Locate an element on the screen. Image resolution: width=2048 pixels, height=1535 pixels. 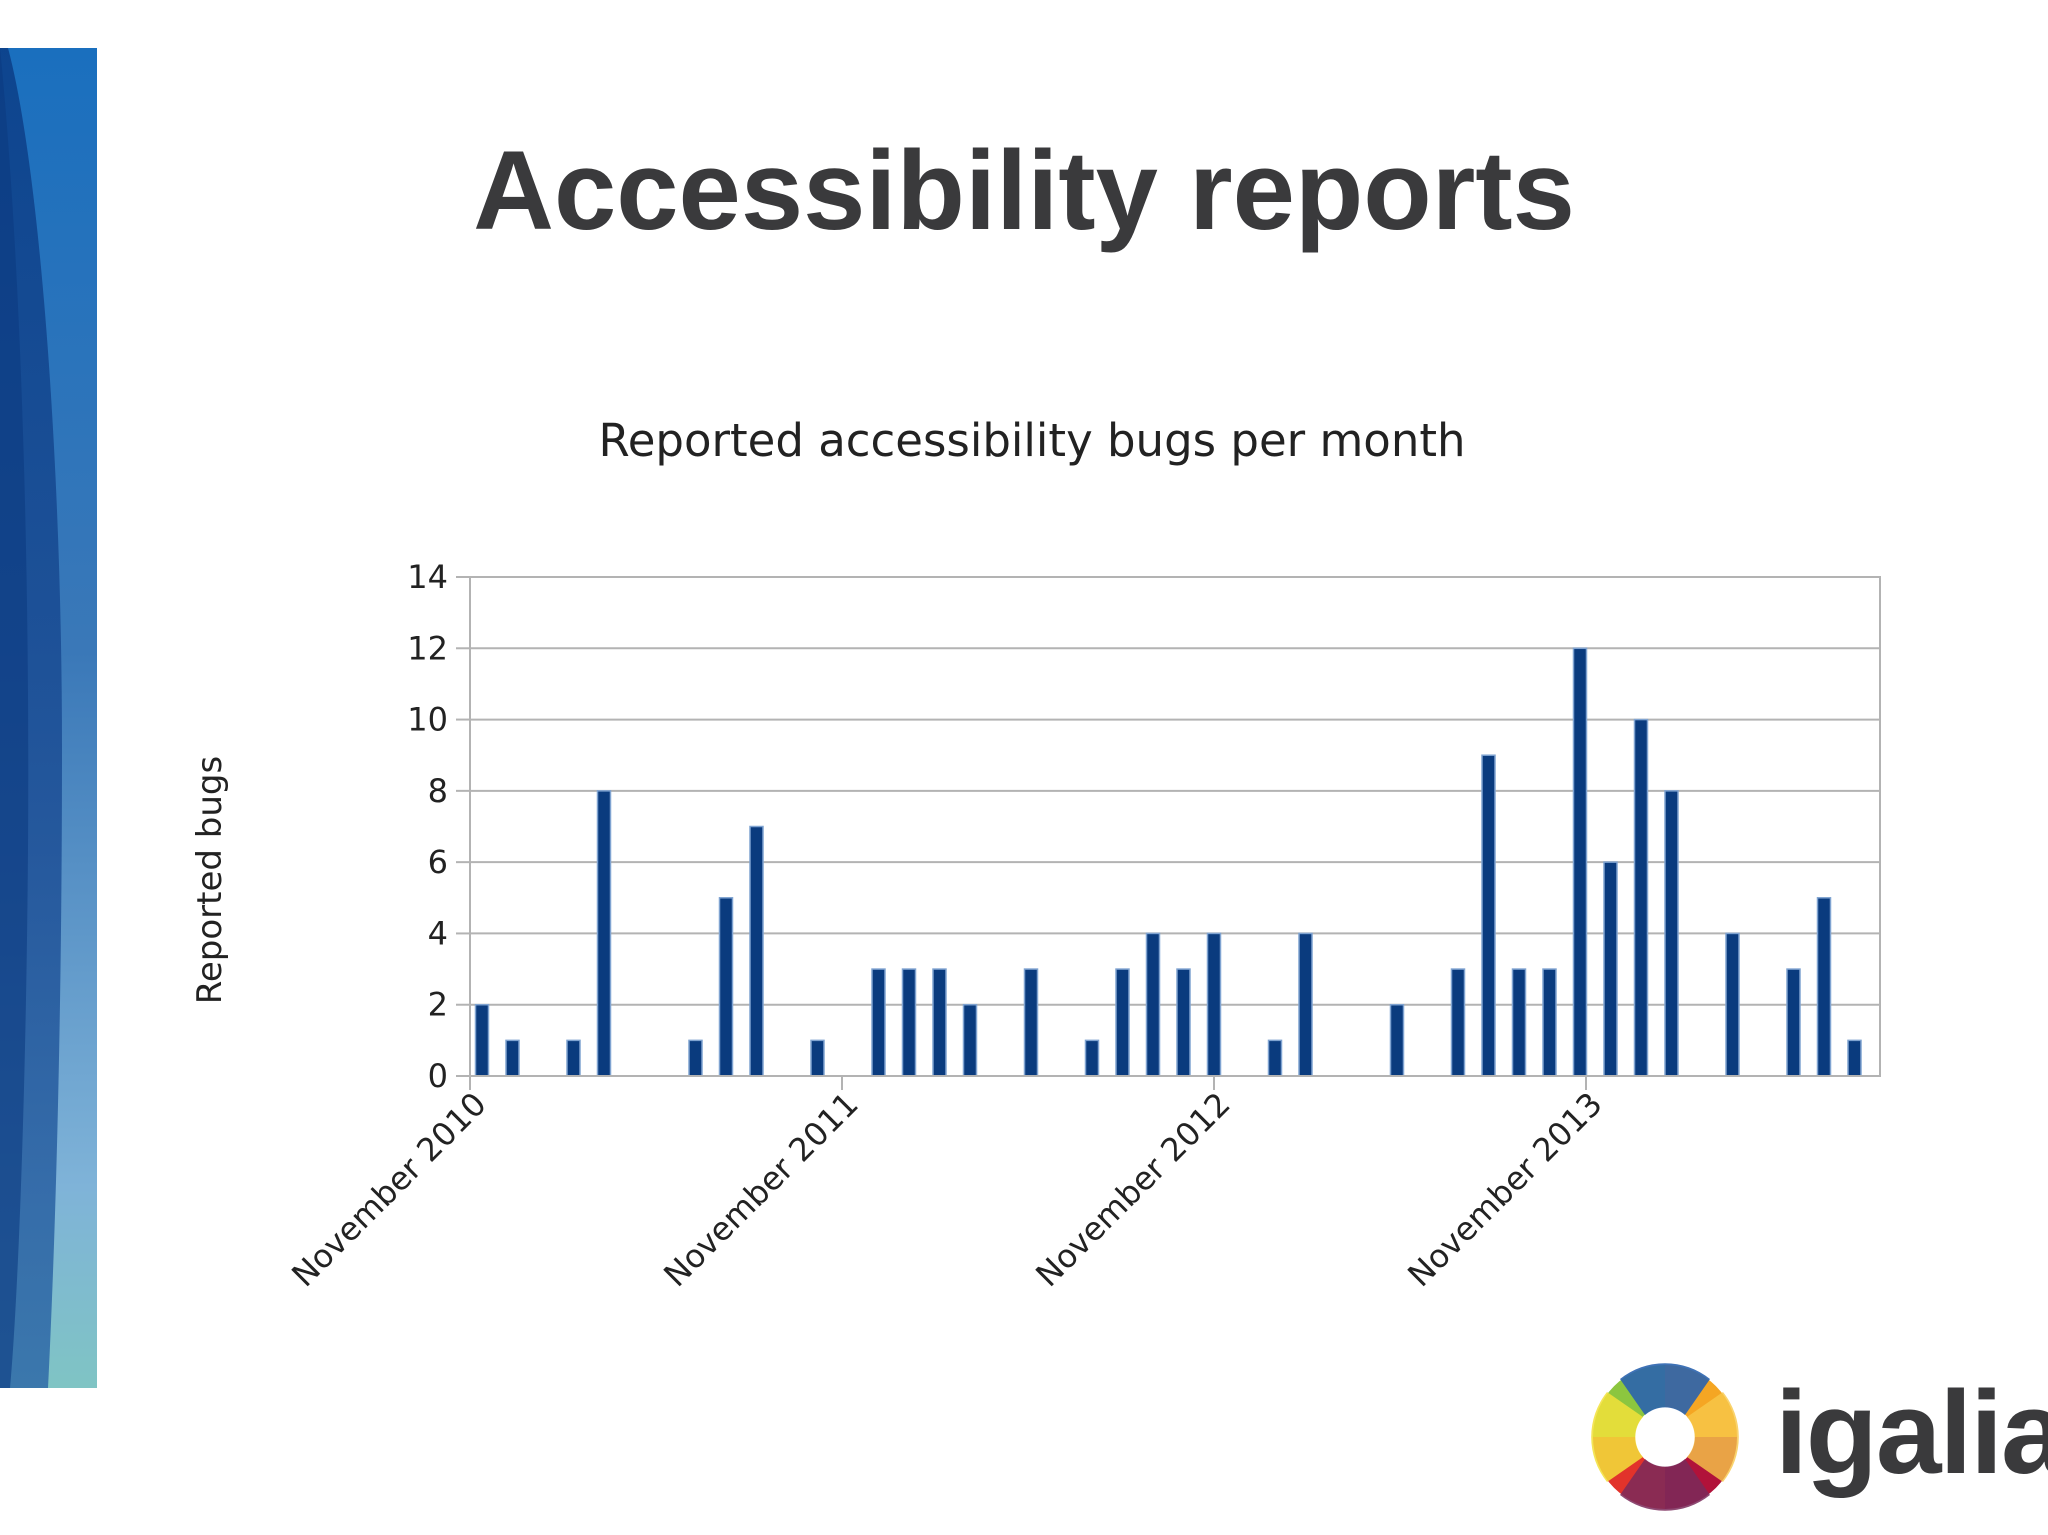
chart-title: Reported accessibility bugs per month is located at coordinates (1031, 440).